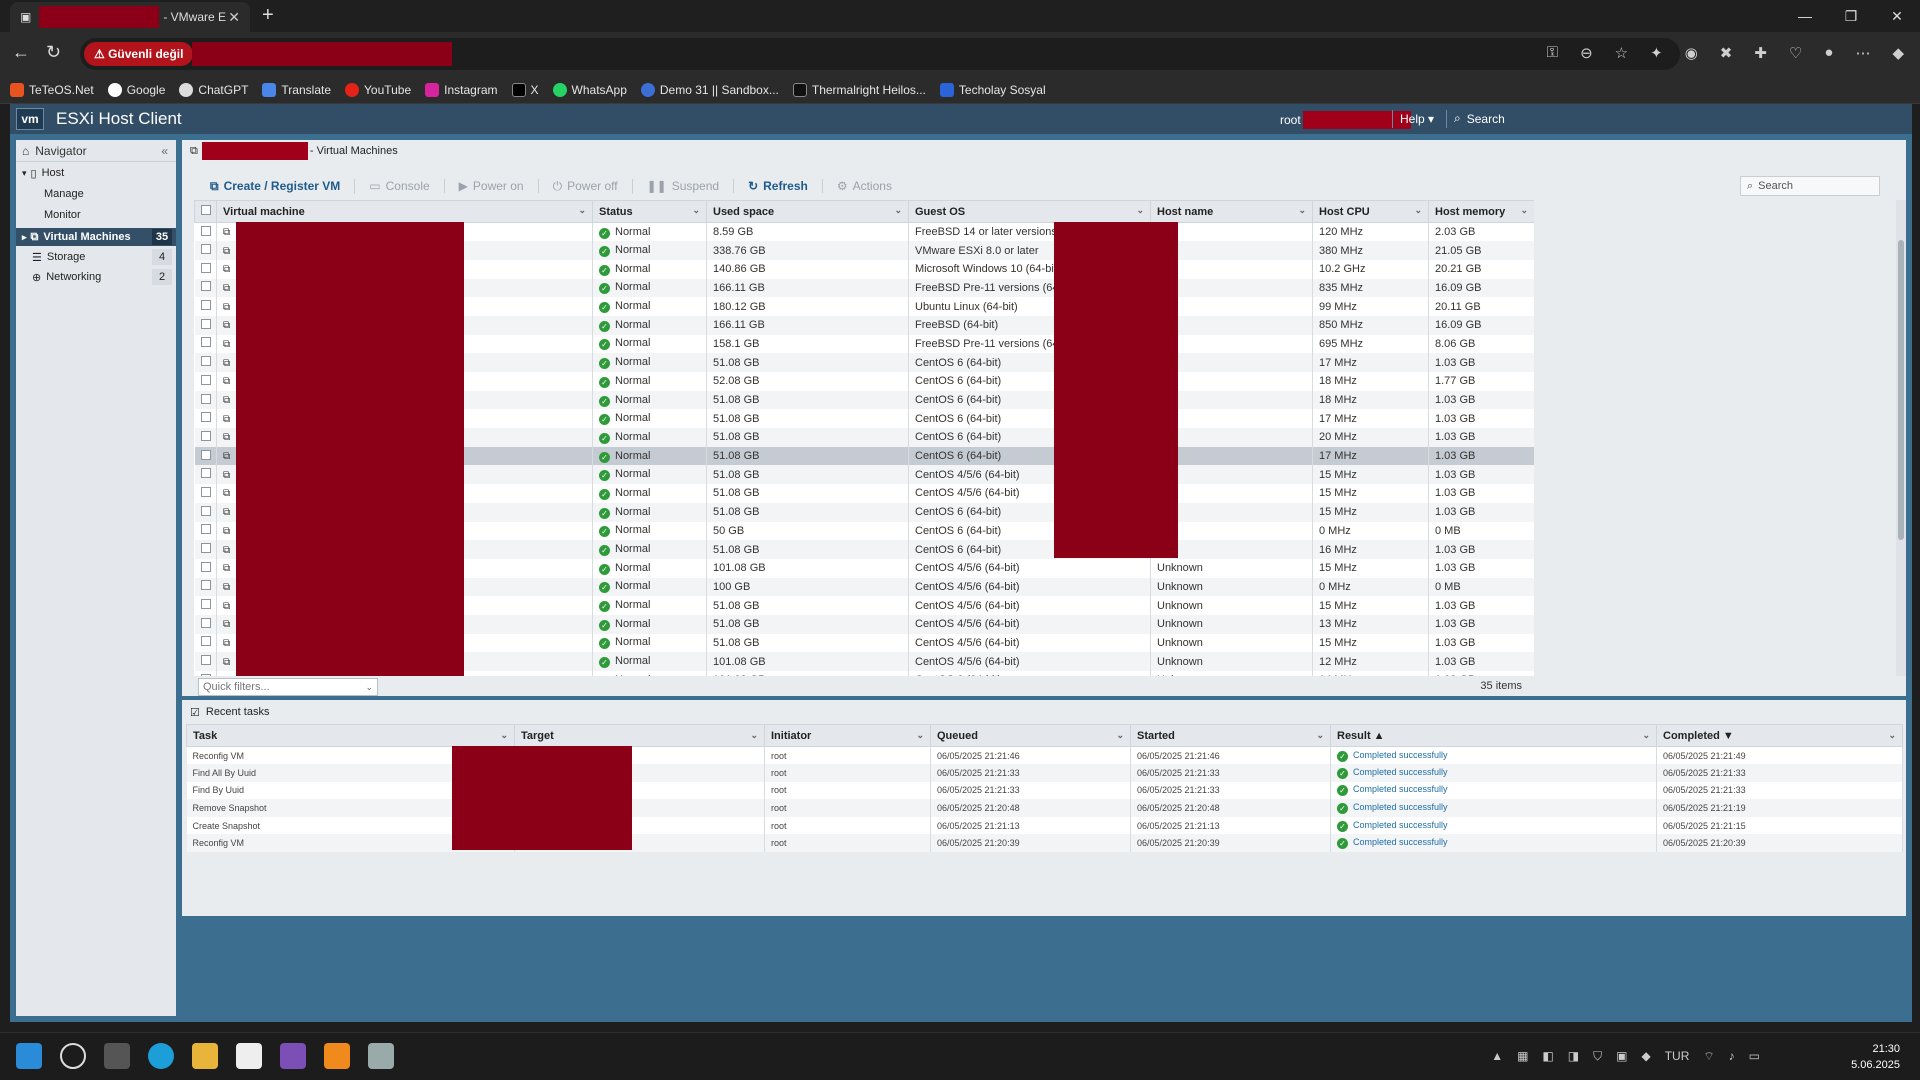  I want to click on column-header: Queued ⌄, so click(1030, 735).